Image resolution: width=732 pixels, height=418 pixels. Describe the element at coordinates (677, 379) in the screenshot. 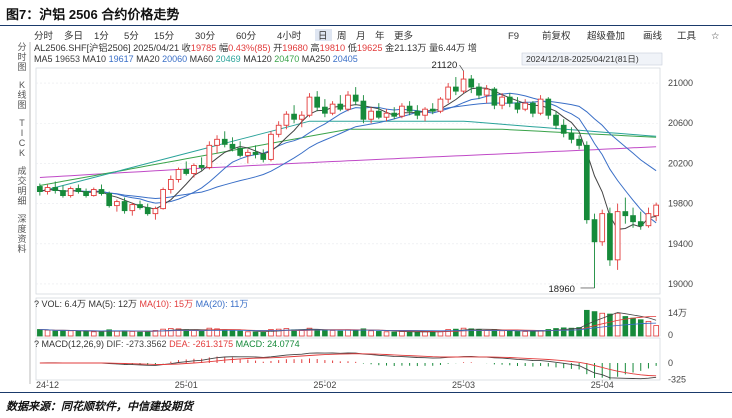

I see `macd-tick-label: -325` at that location.